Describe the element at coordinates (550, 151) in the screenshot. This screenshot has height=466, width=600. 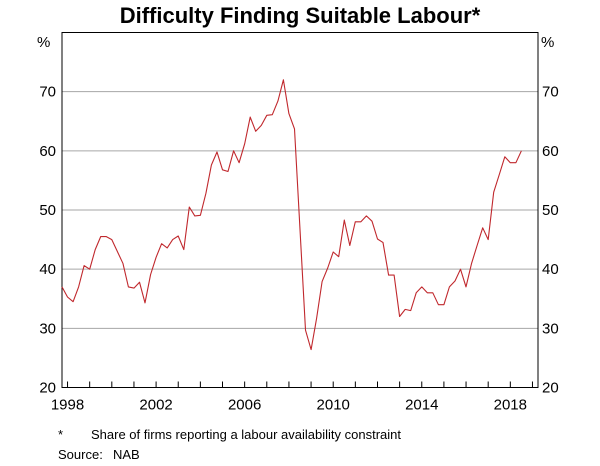
I see `y-tick-label-right: 60` at that location.